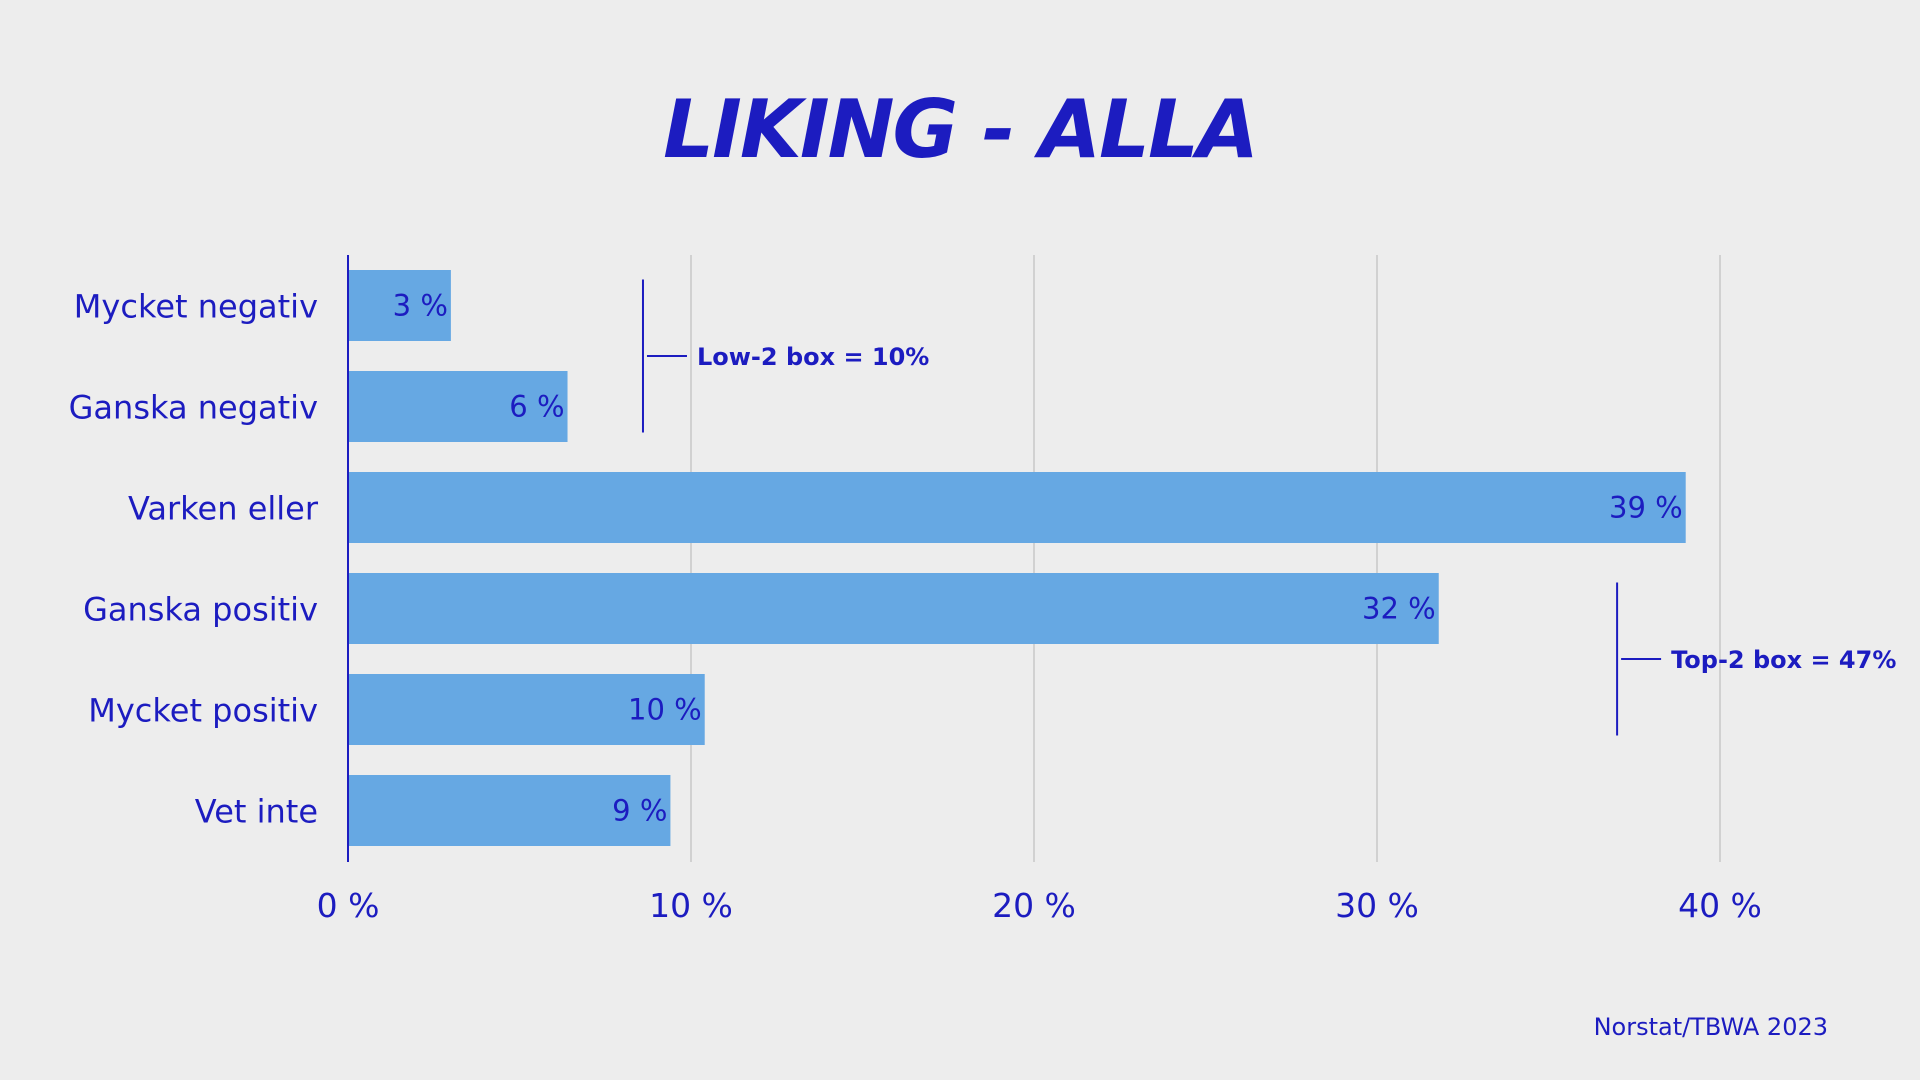  What do you see at coordinates (1399, 609) in the screenshot?
I see `bar-value-label: 32 %` at bounding box center [1399, 609].